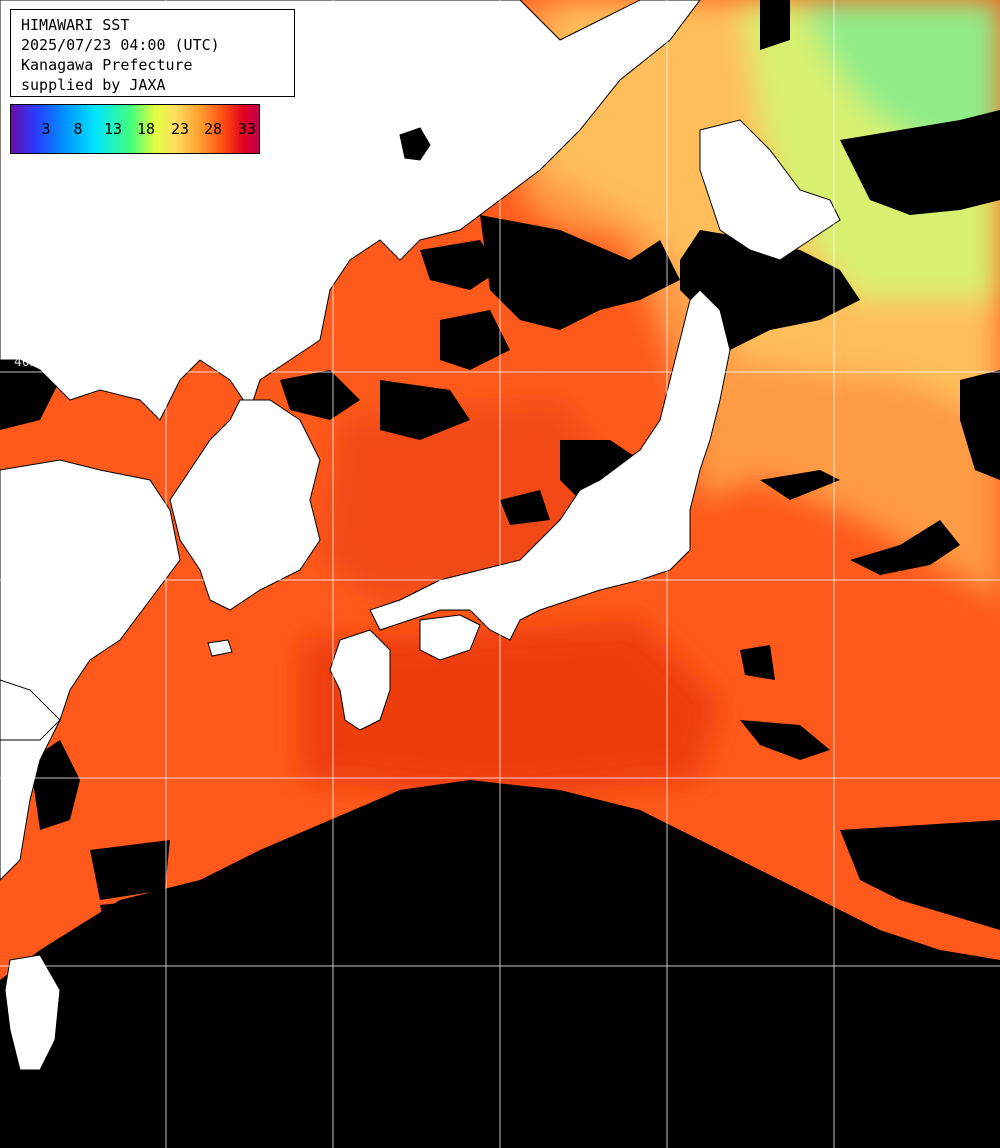 The image size is (1000, 1148). I want to click on colorbar-tick: 23, so click(180, 129).